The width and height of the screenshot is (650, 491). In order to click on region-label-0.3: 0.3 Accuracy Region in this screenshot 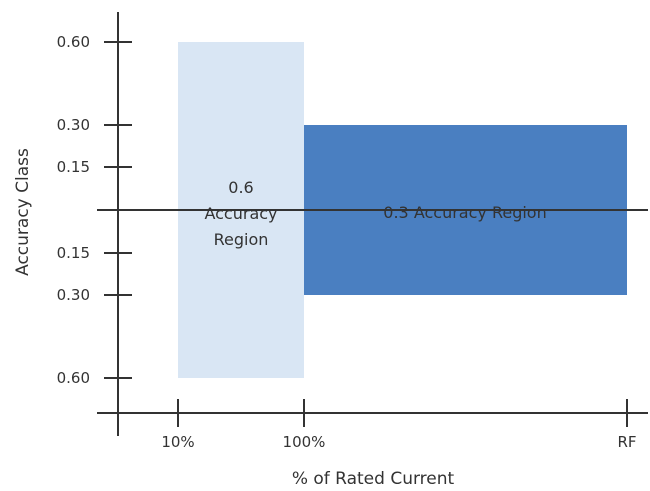, I will do `click(464, 212)`.